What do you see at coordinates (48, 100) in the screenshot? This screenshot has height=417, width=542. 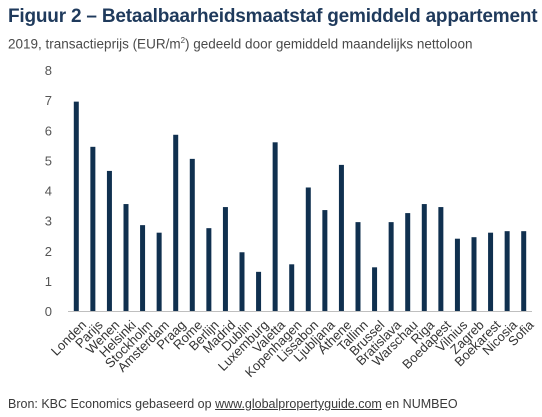 I see `y-tick-label: 7` at bounding box center [48, 100].